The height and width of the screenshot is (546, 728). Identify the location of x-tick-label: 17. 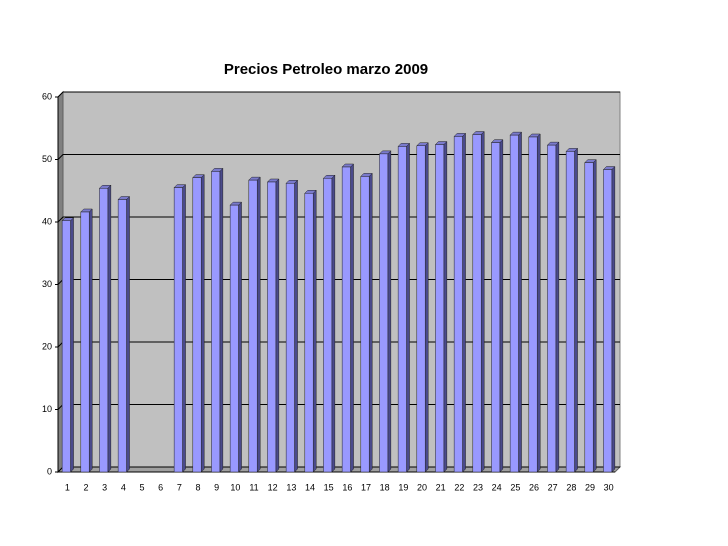
(366, 487).